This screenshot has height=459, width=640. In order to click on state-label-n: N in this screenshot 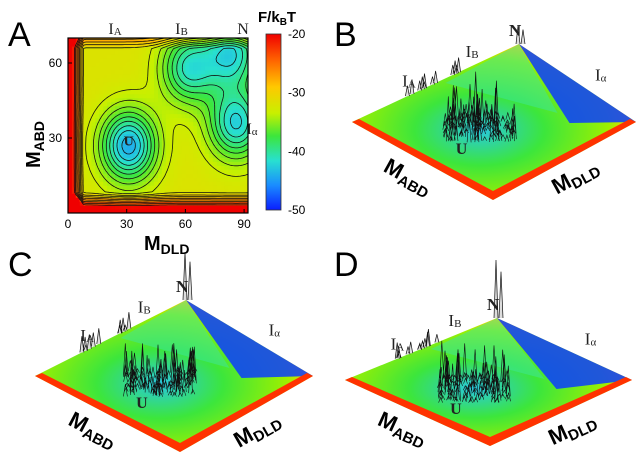, I will do `click(243, 29)`.